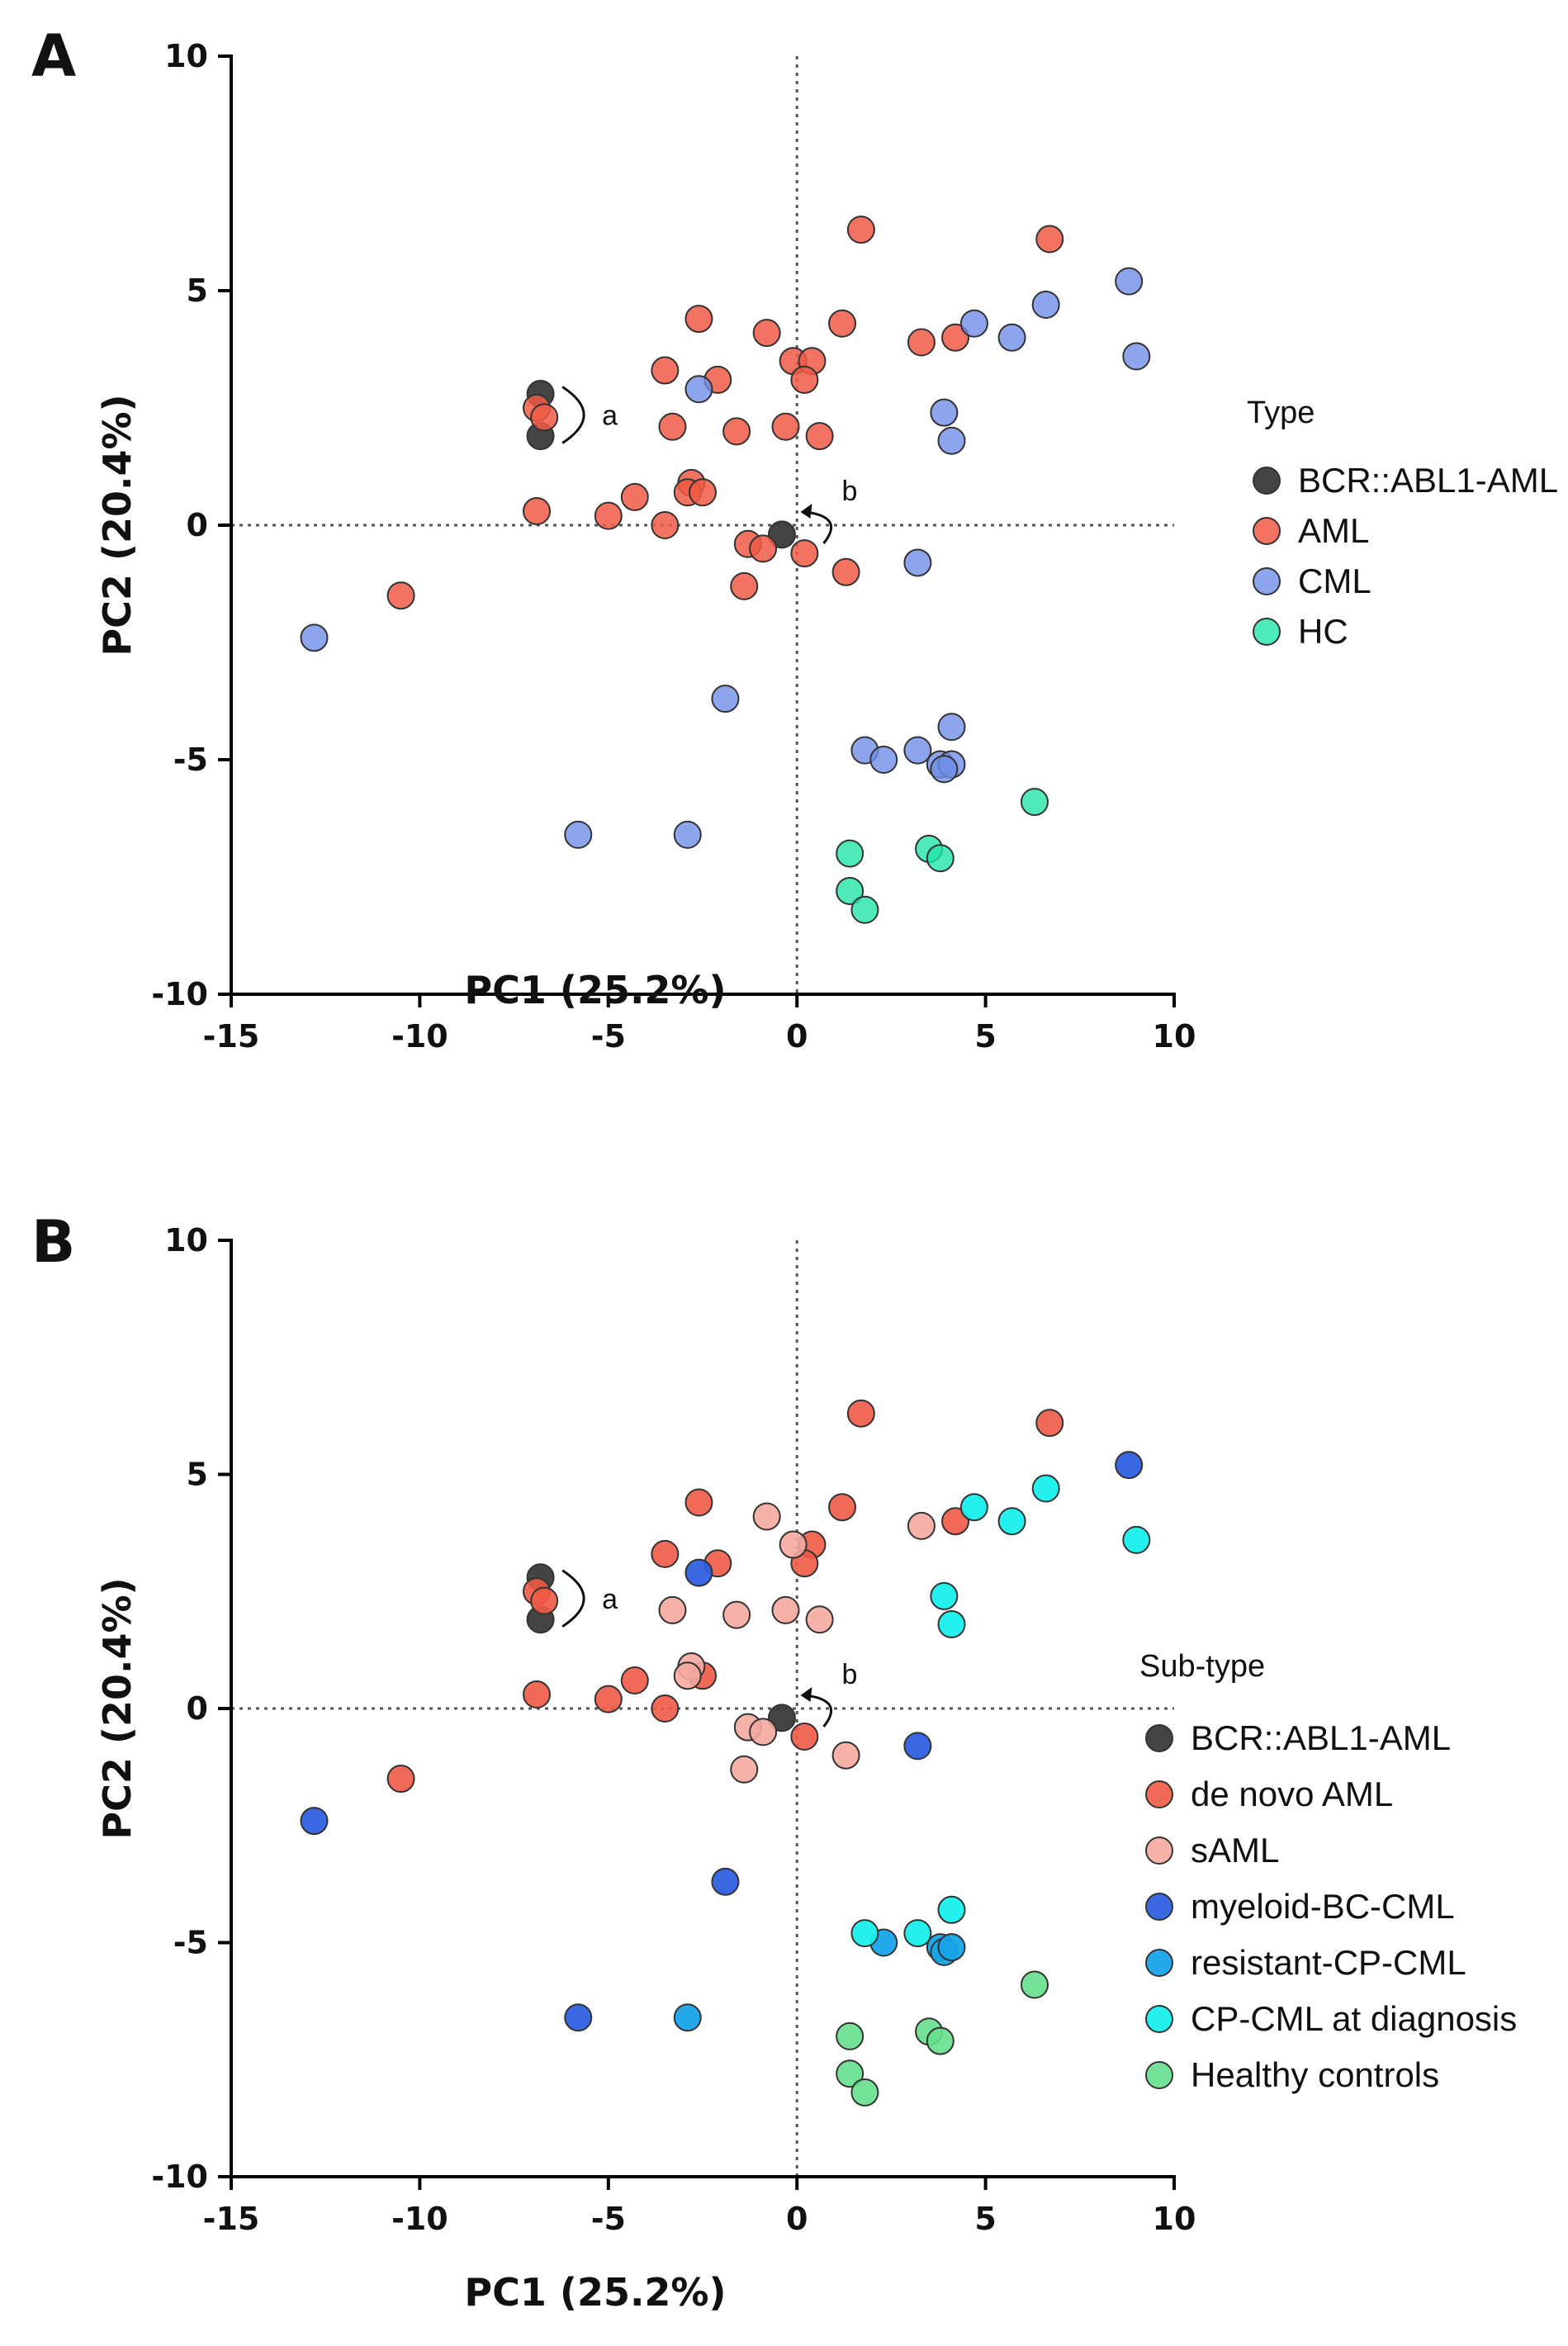 This screenshot has width=1568, height=2346. Describe the element at coordinates (1281, 413) in the screenshot. I see `legend-title: Type` at that location.